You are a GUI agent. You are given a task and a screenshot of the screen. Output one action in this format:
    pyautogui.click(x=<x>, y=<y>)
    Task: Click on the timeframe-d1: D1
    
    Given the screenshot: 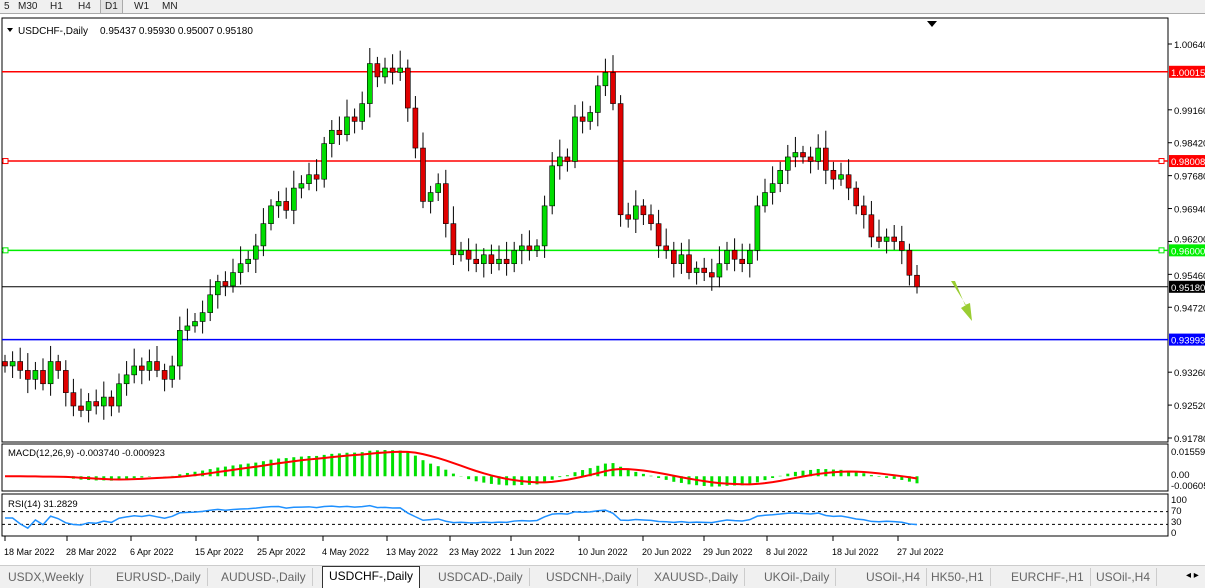 What is the action you would take?
    pyautogui.click(x=111, y=6)
    